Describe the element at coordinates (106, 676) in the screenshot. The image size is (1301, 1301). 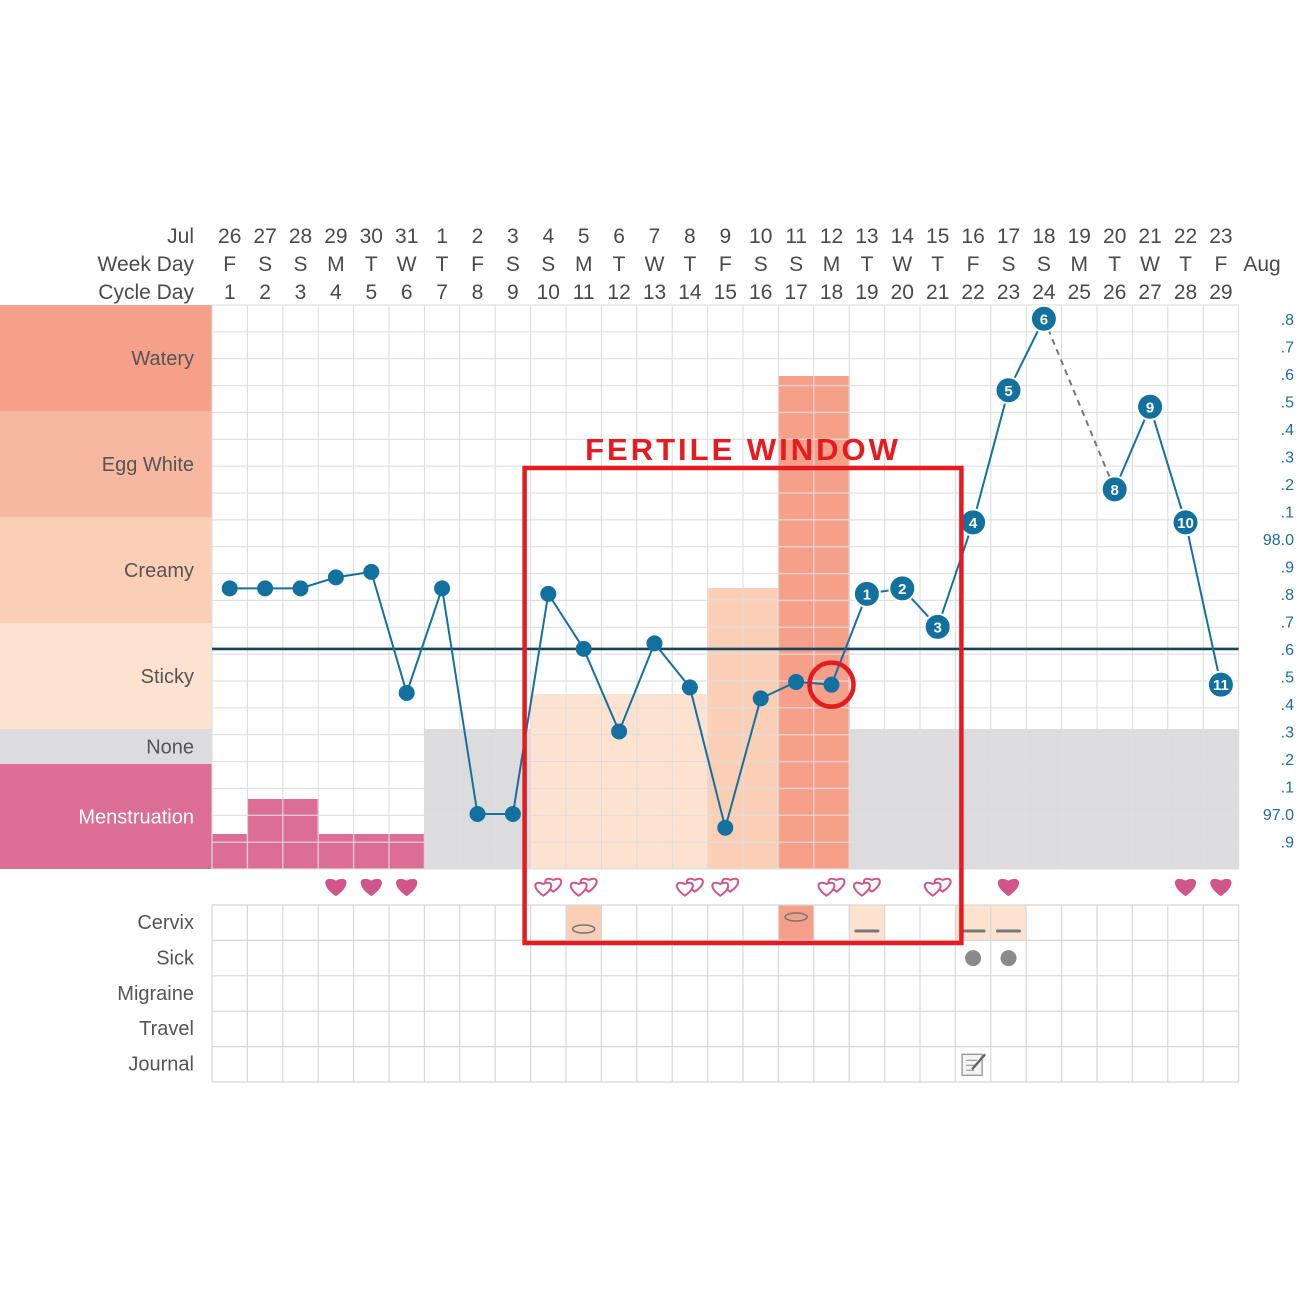
I see `mucus-band-sticky` at that location.